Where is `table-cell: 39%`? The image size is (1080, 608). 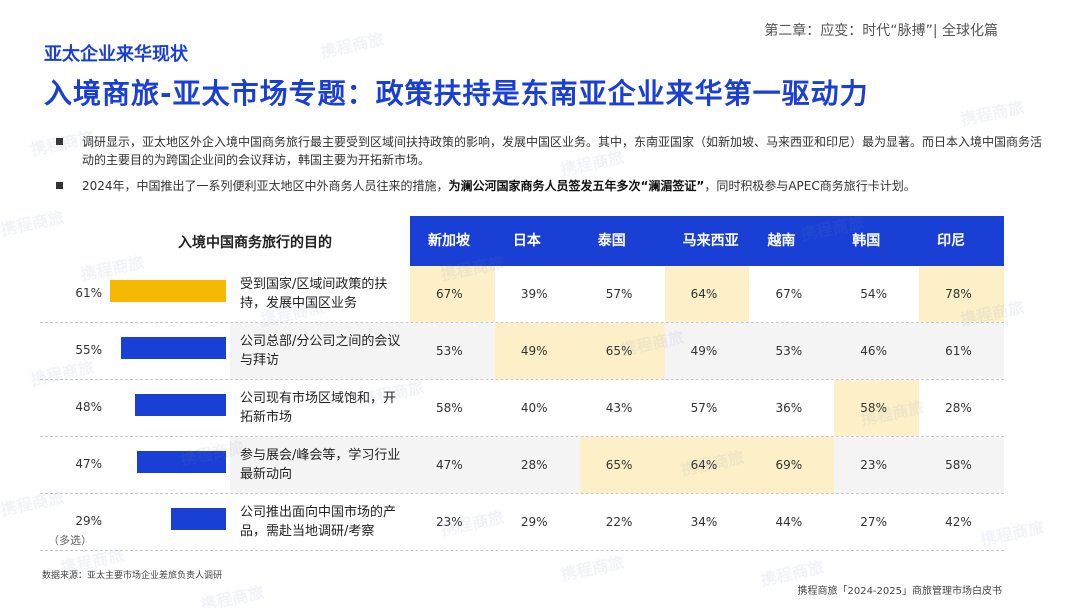
table-cell: 39% is located at coordinates (534, 294).